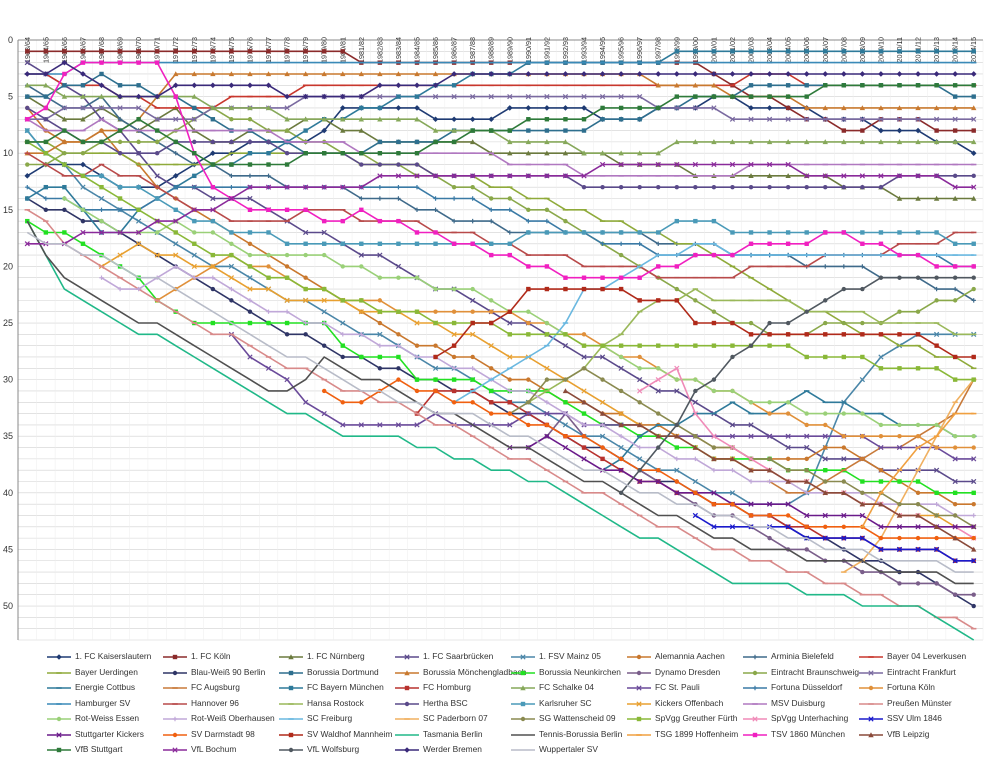 Image resolution: width=990 pixels, height=757 pixels. Describe the element at coordinates (211, 656) in the screenshot. I see `legend-label: 1. FC Köln` at that location.